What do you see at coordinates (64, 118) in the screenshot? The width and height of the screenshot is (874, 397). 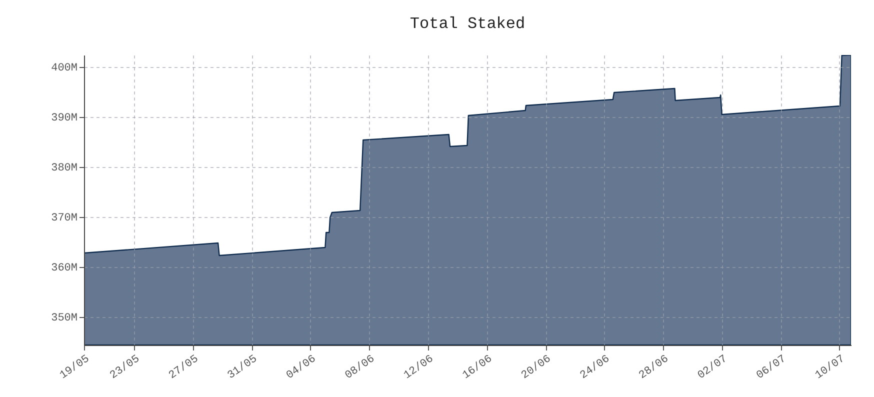 I see `y-tick-label: 390M` at bounding box center [64, 118].